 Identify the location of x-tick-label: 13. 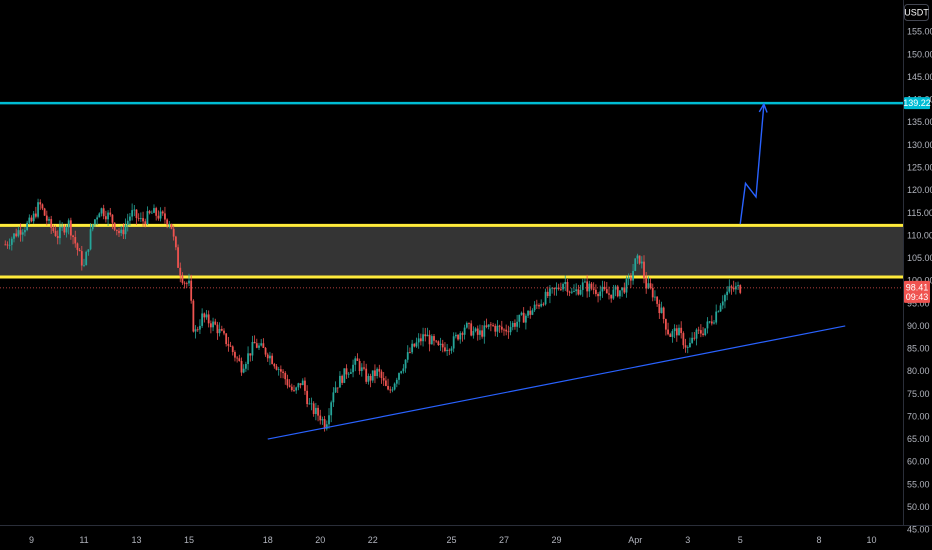
(136, 540).